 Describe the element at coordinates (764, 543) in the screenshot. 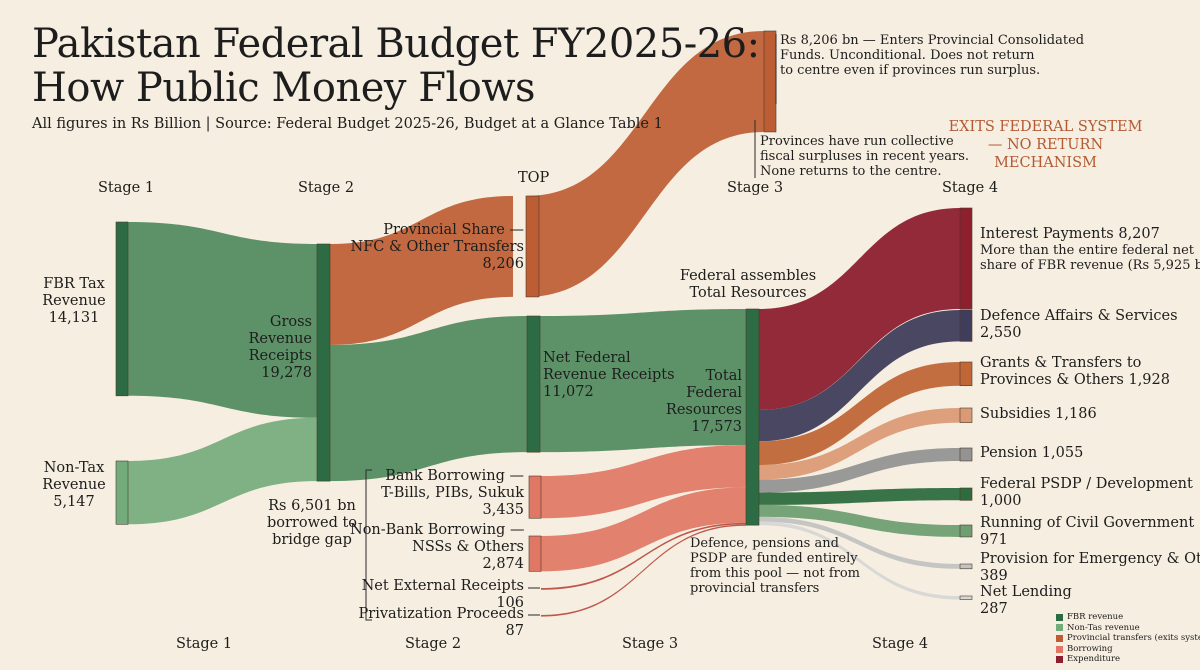

I see `pool-note-line-1: Defence, pensions and` at that location.